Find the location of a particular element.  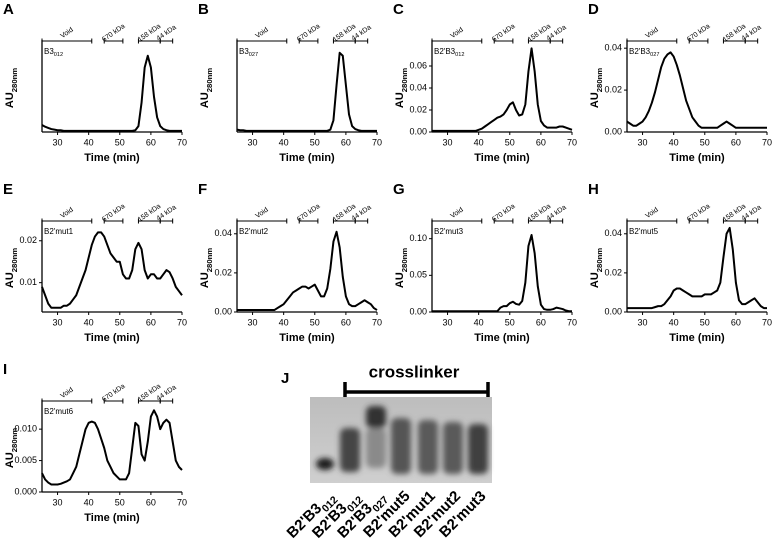

bracket-label: crosslinker is located at coordinates (414, 371).